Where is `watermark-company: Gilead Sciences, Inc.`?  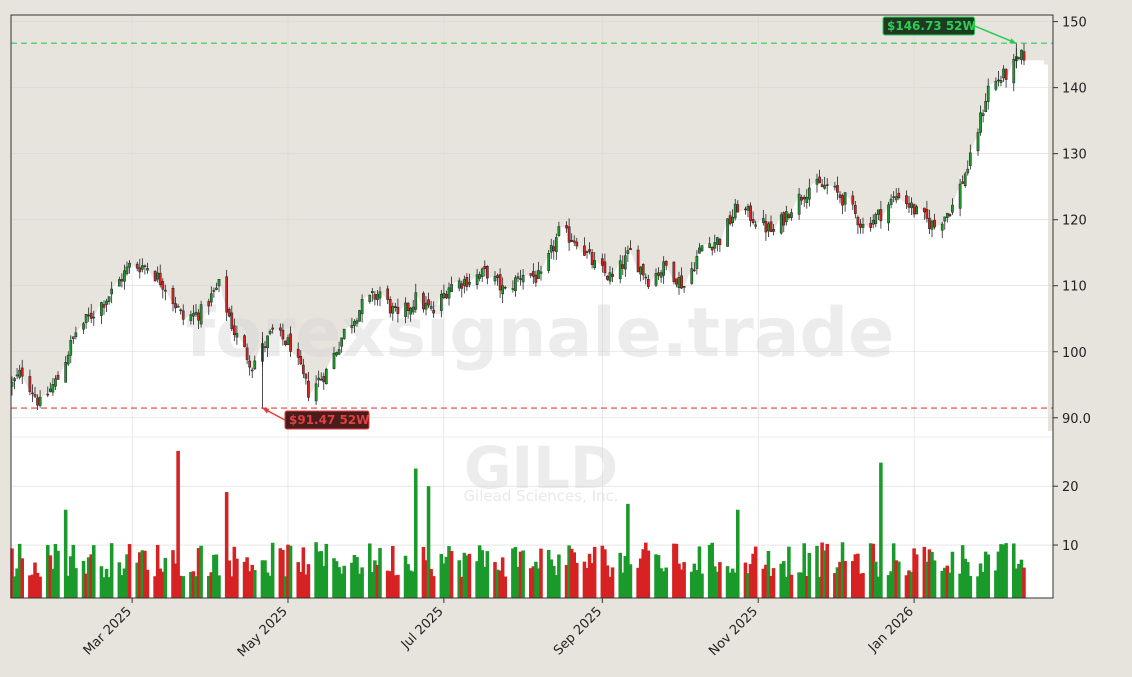
watermark-company: Gilead Sciences, Inc. is located at coordinates (540, 496).